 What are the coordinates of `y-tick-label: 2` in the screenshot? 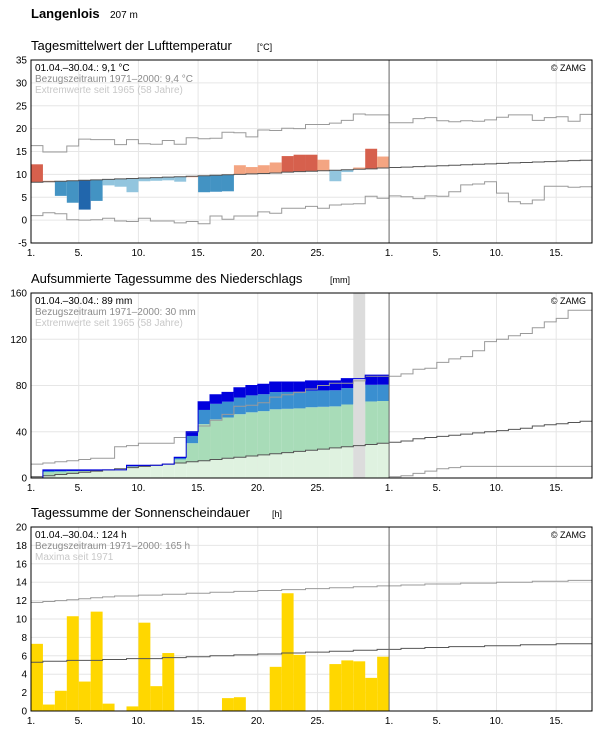 It's located at (24, 693).